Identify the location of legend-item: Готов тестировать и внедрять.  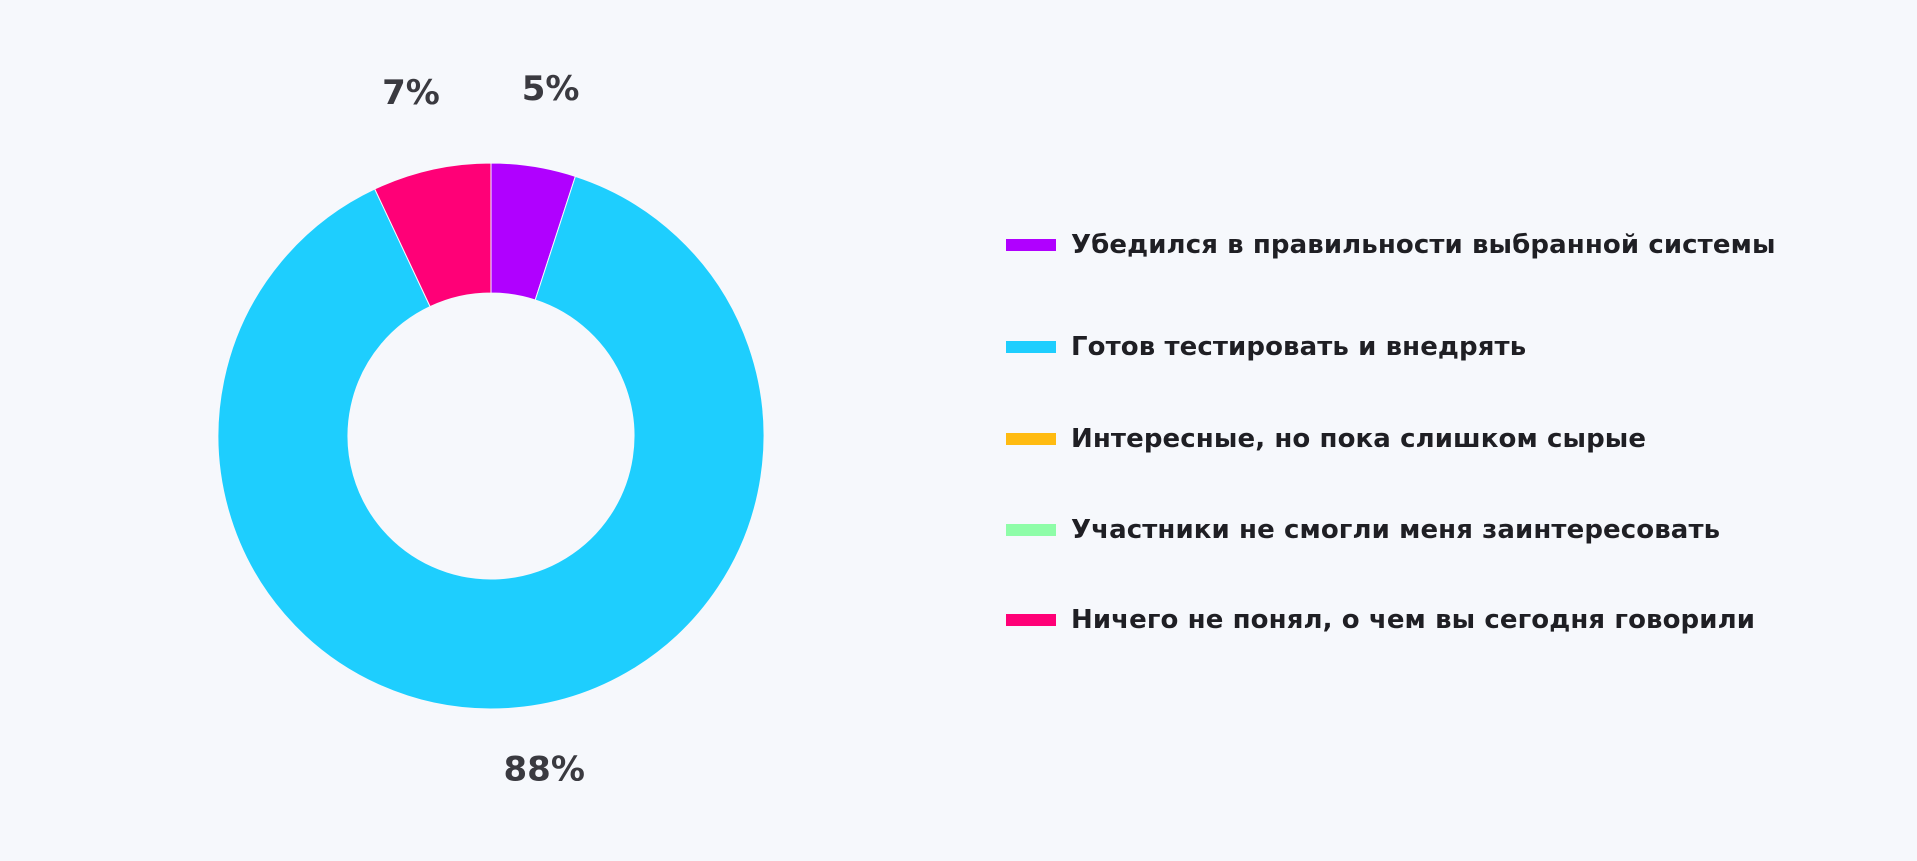
(1266, 347).